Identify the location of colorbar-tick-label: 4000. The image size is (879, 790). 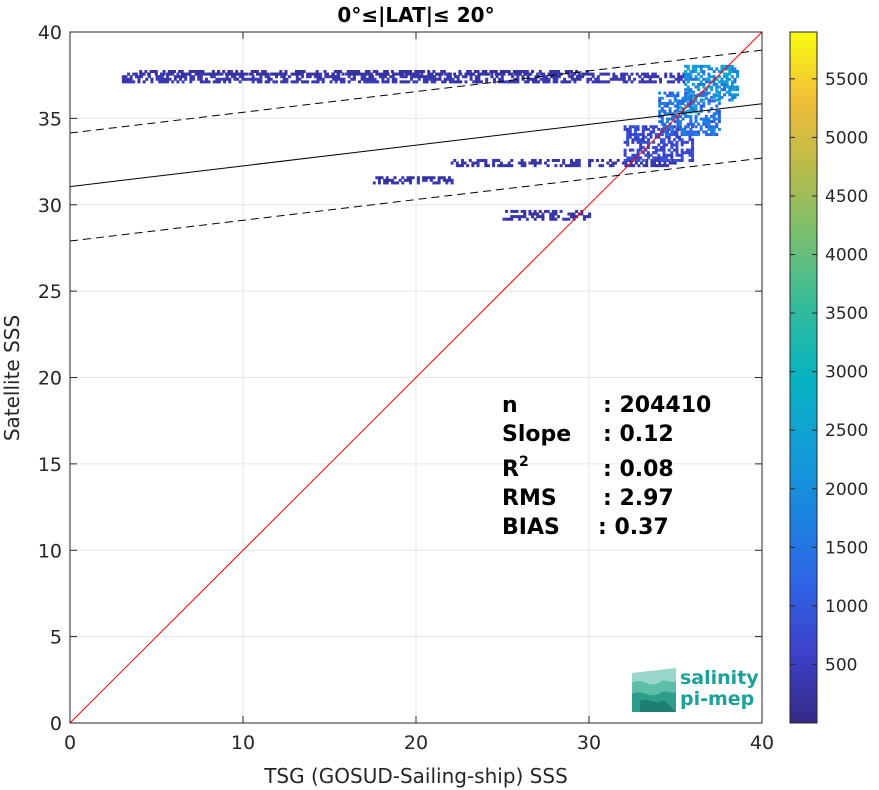
(846, 256).